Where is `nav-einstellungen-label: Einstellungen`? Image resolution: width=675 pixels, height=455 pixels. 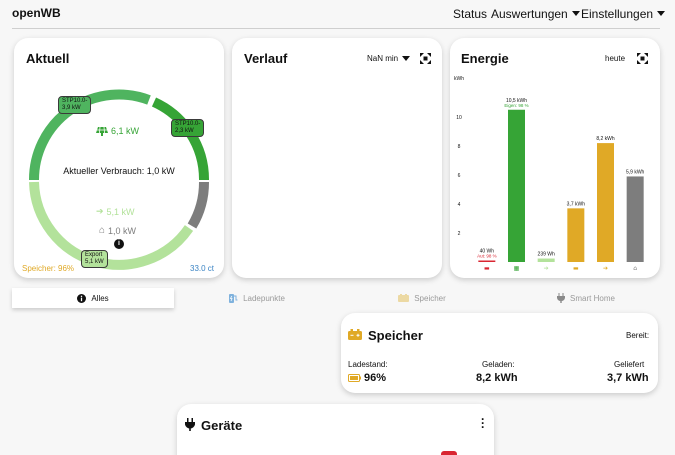
nav-einstellungen-label: Einstellungen is located at coordinates (617, 14).